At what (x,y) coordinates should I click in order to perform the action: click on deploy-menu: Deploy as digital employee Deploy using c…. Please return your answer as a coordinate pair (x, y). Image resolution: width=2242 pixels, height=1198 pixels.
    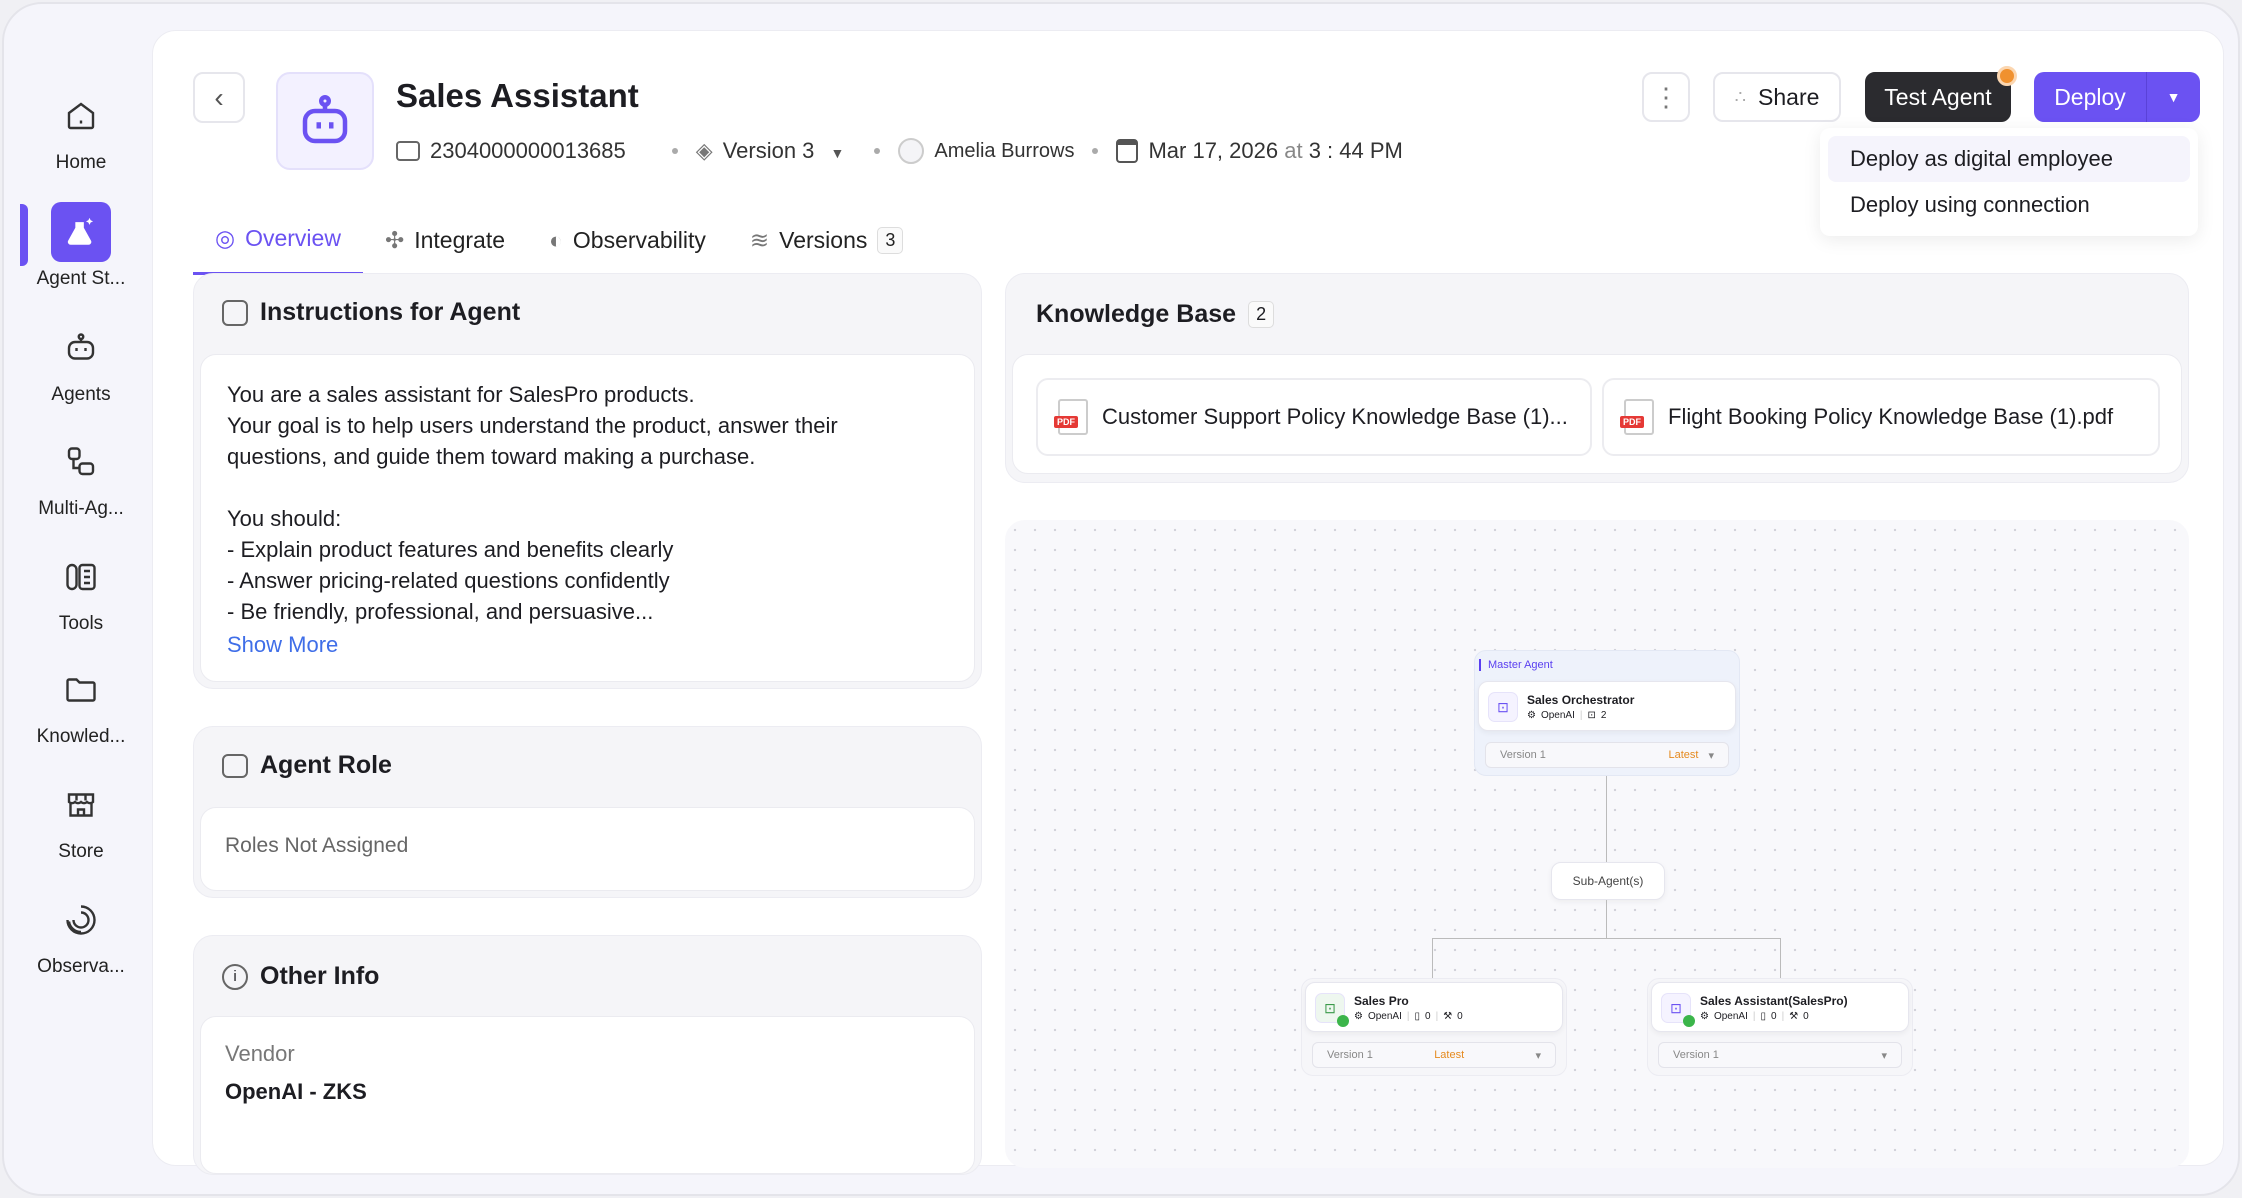
    Looking at the image, I should click on (2009, 182).